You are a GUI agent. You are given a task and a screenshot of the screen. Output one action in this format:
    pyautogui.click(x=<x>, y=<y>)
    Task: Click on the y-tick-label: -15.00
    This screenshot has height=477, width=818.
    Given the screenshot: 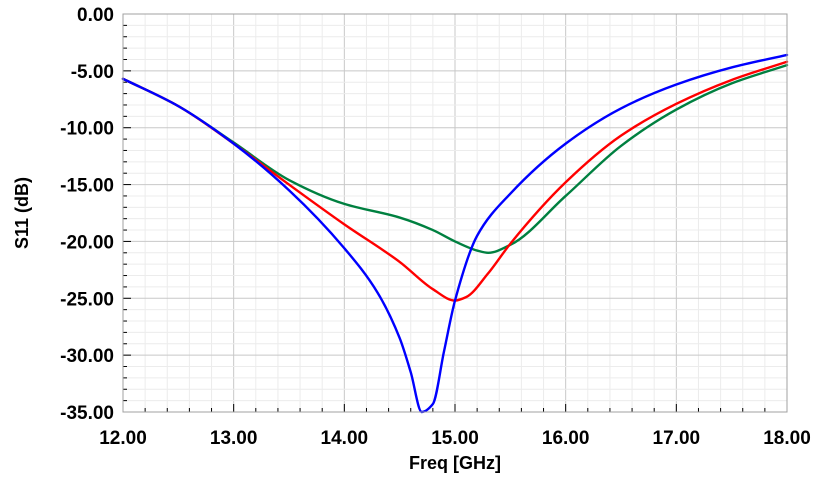 What is the action you would take?
    pyautogui.click(x=87, y=186)
    